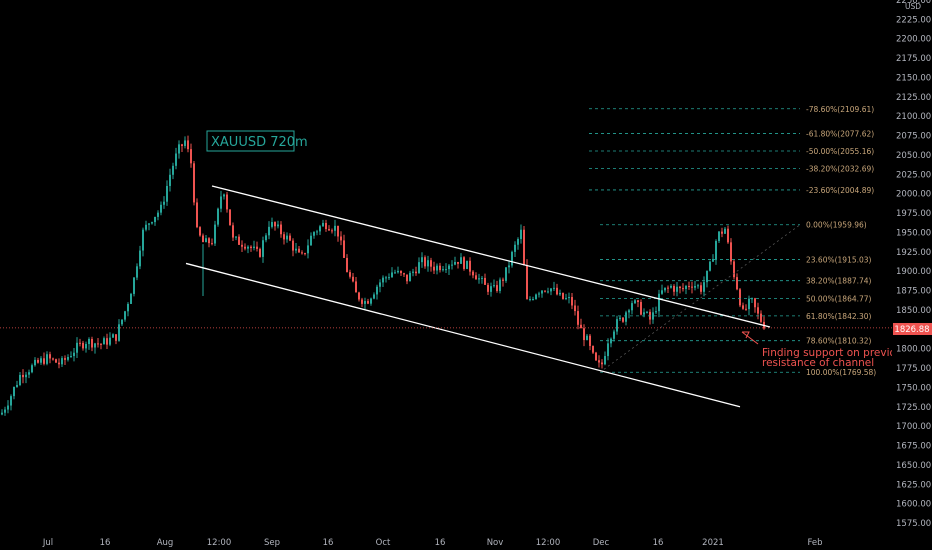  I want to click on fib-retracement-label: 38.20%(1887.74), so click(839, 281).